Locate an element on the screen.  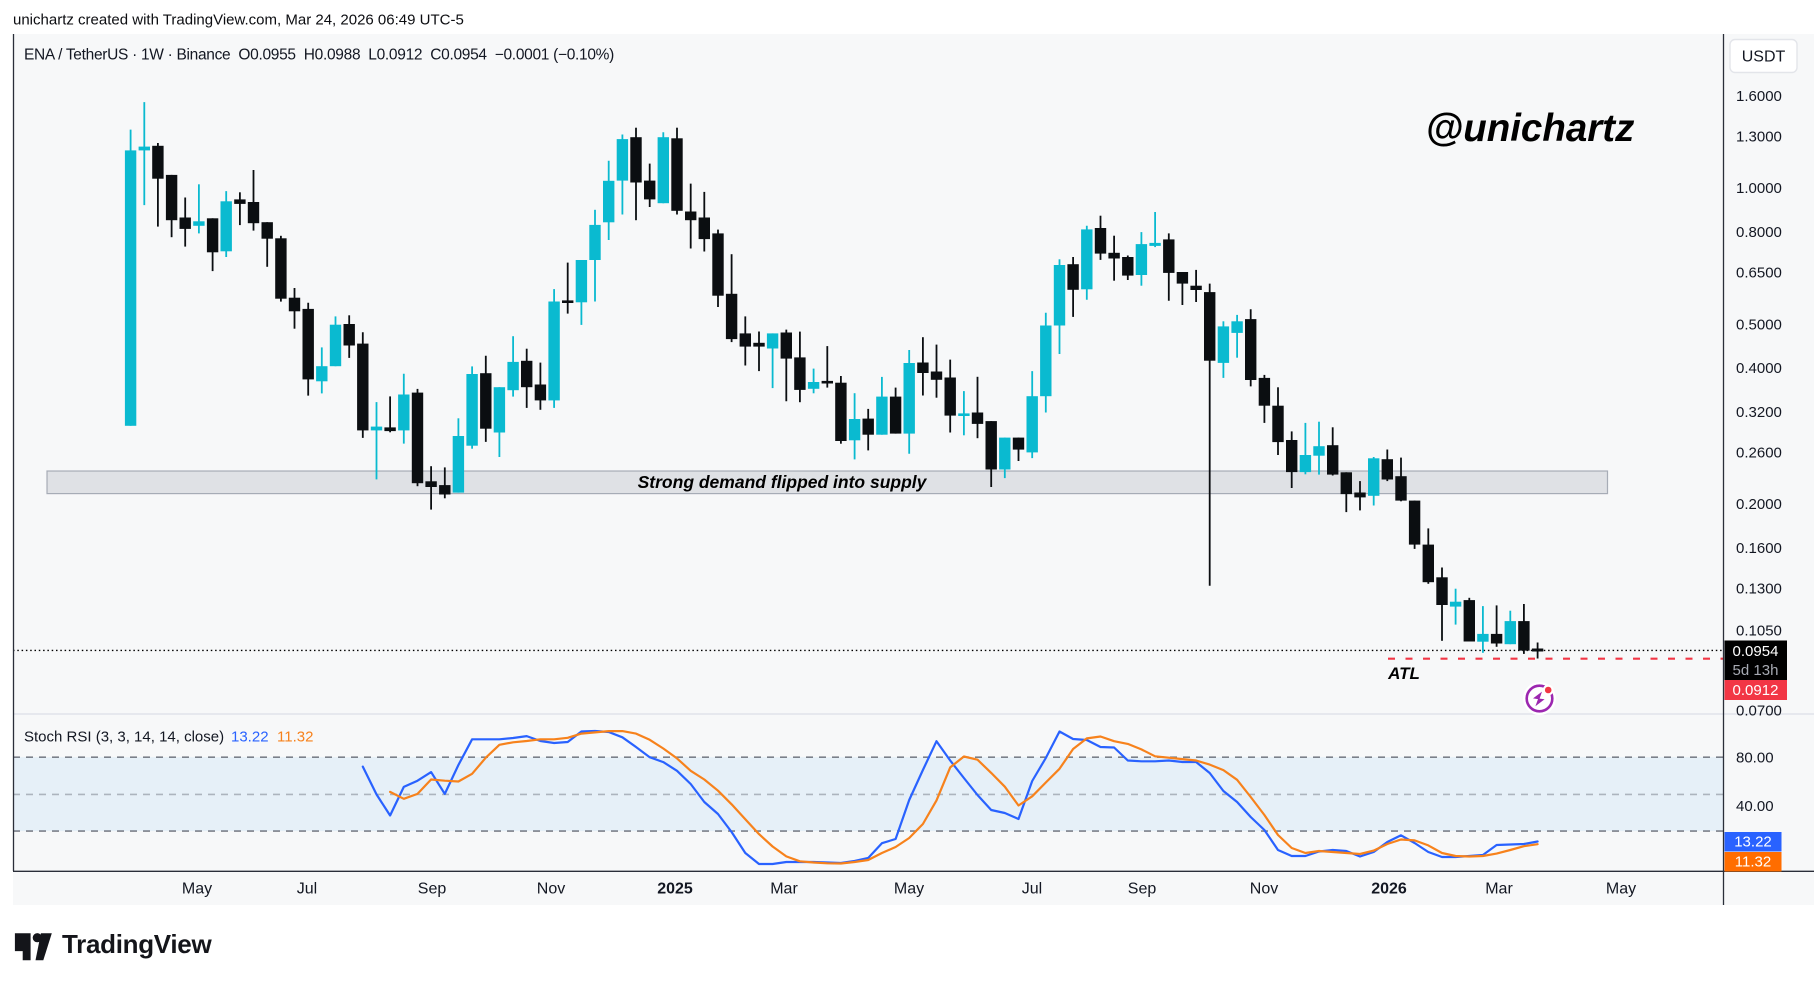
svg-text:Stoch RSI (3, 3, 14, 14, close: Stoch RSI (3, 3, 14, 14, close) is located at coordinates (124, 737).